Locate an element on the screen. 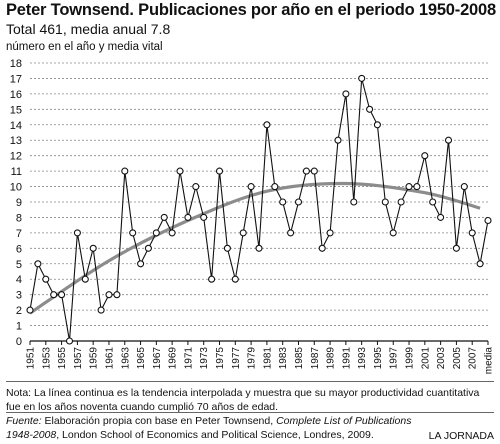 The height and width of the screenshot is (444, 500). divider-bottom is located at coordinates (250, 412).